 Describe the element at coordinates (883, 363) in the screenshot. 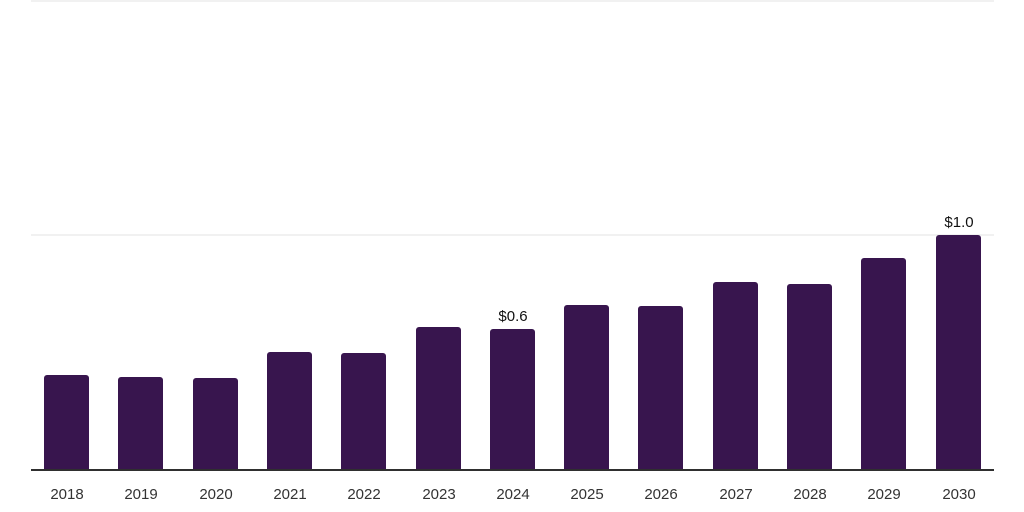

I see `bar-2029` at that location.